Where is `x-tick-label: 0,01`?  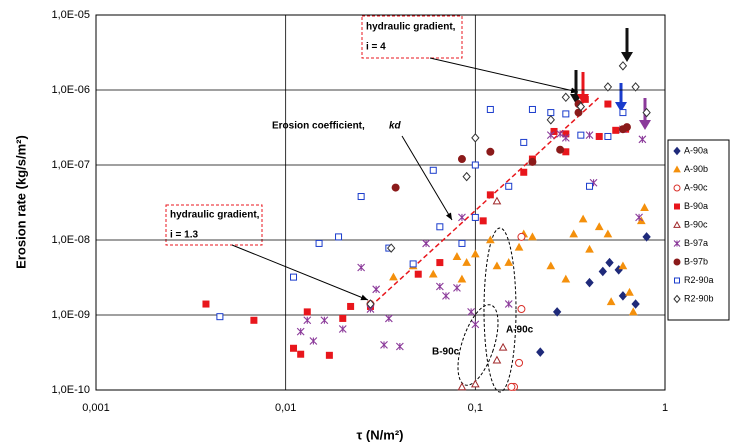 x-tick-label: 0,01 is located at coordinates (285, 408).